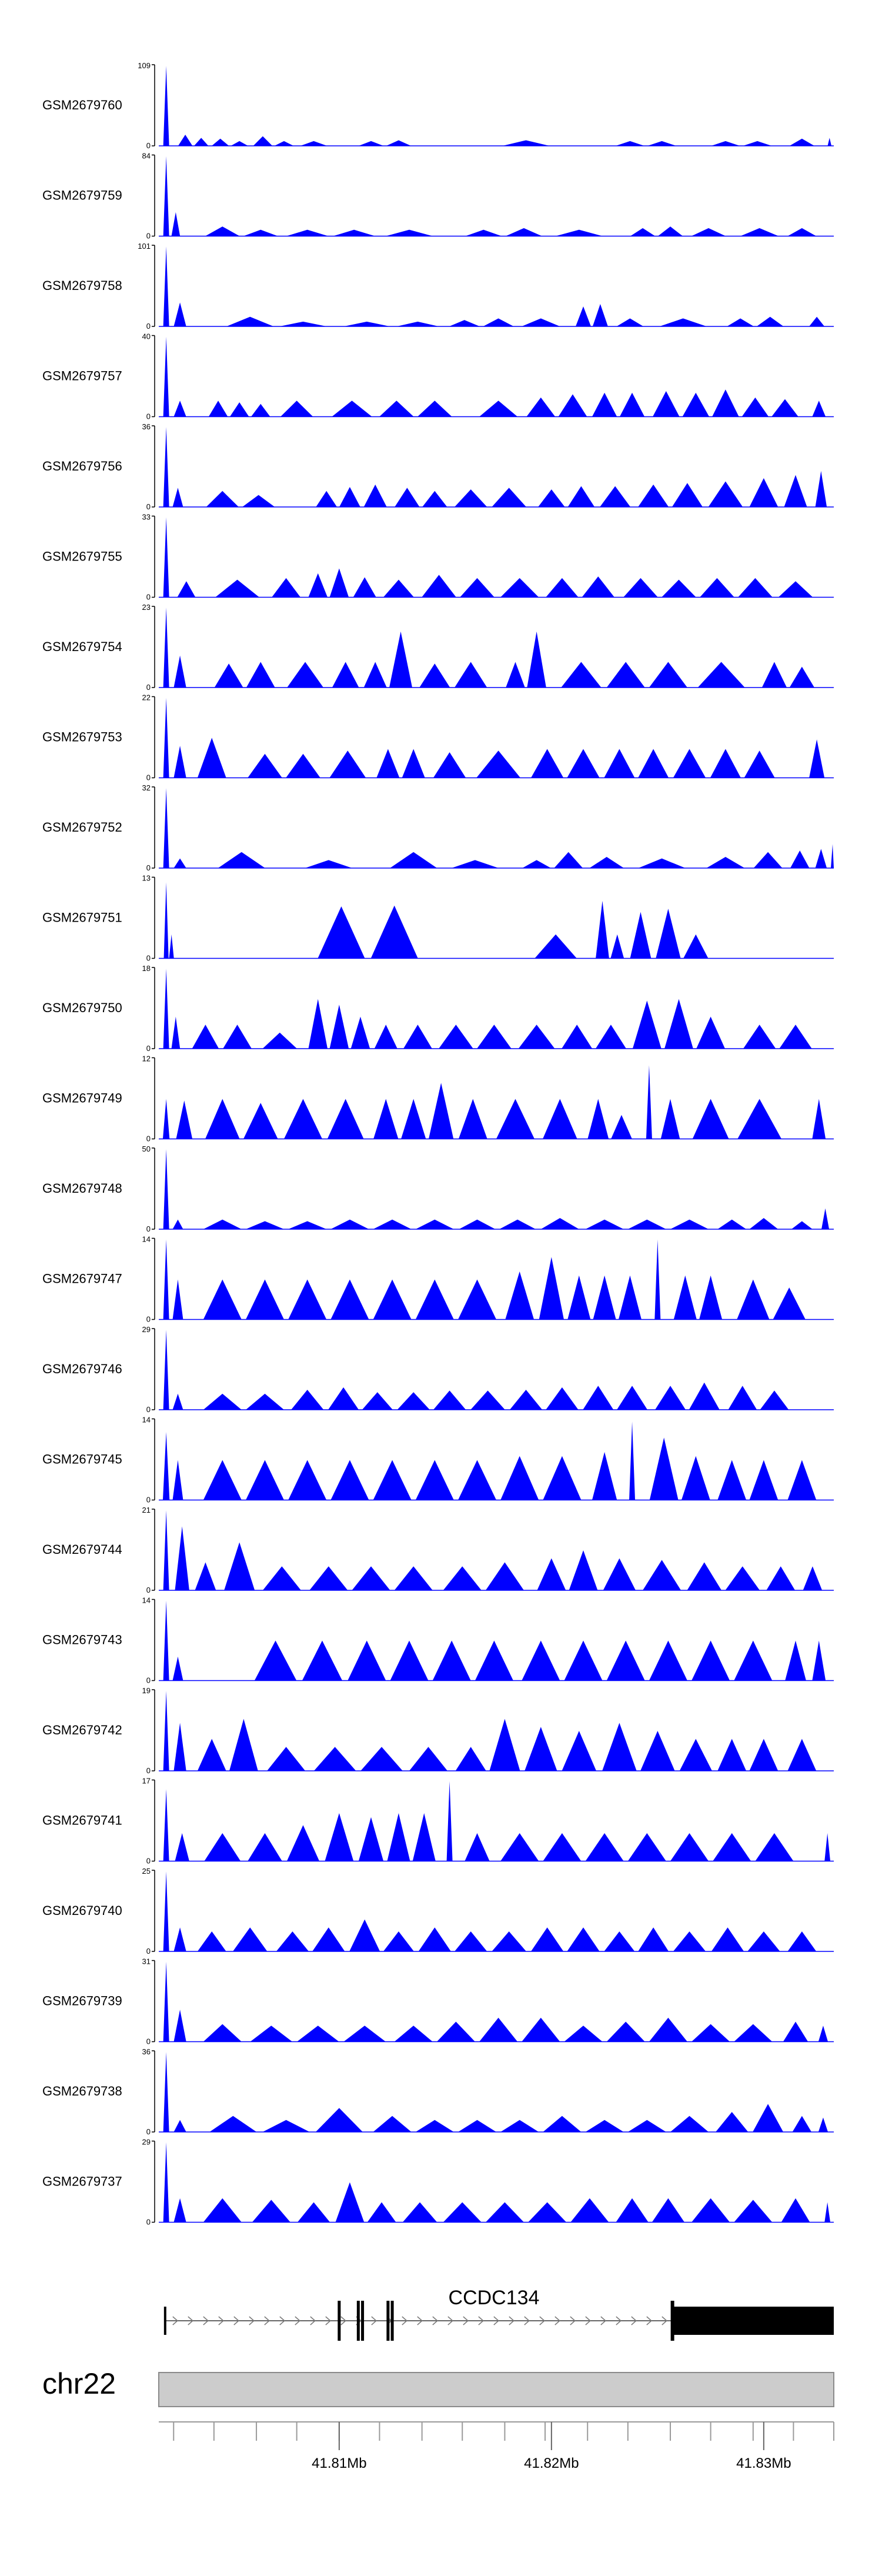 The width and height of the screenshot is (882, 2576). I want to click on y-max-label: 14, so click(146, 1420).